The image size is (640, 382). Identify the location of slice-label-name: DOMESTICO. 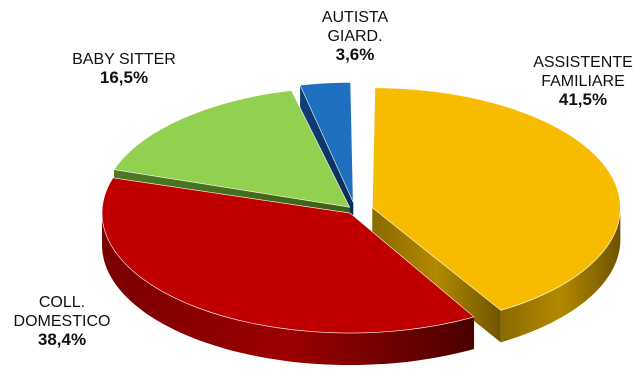
(62, 321).